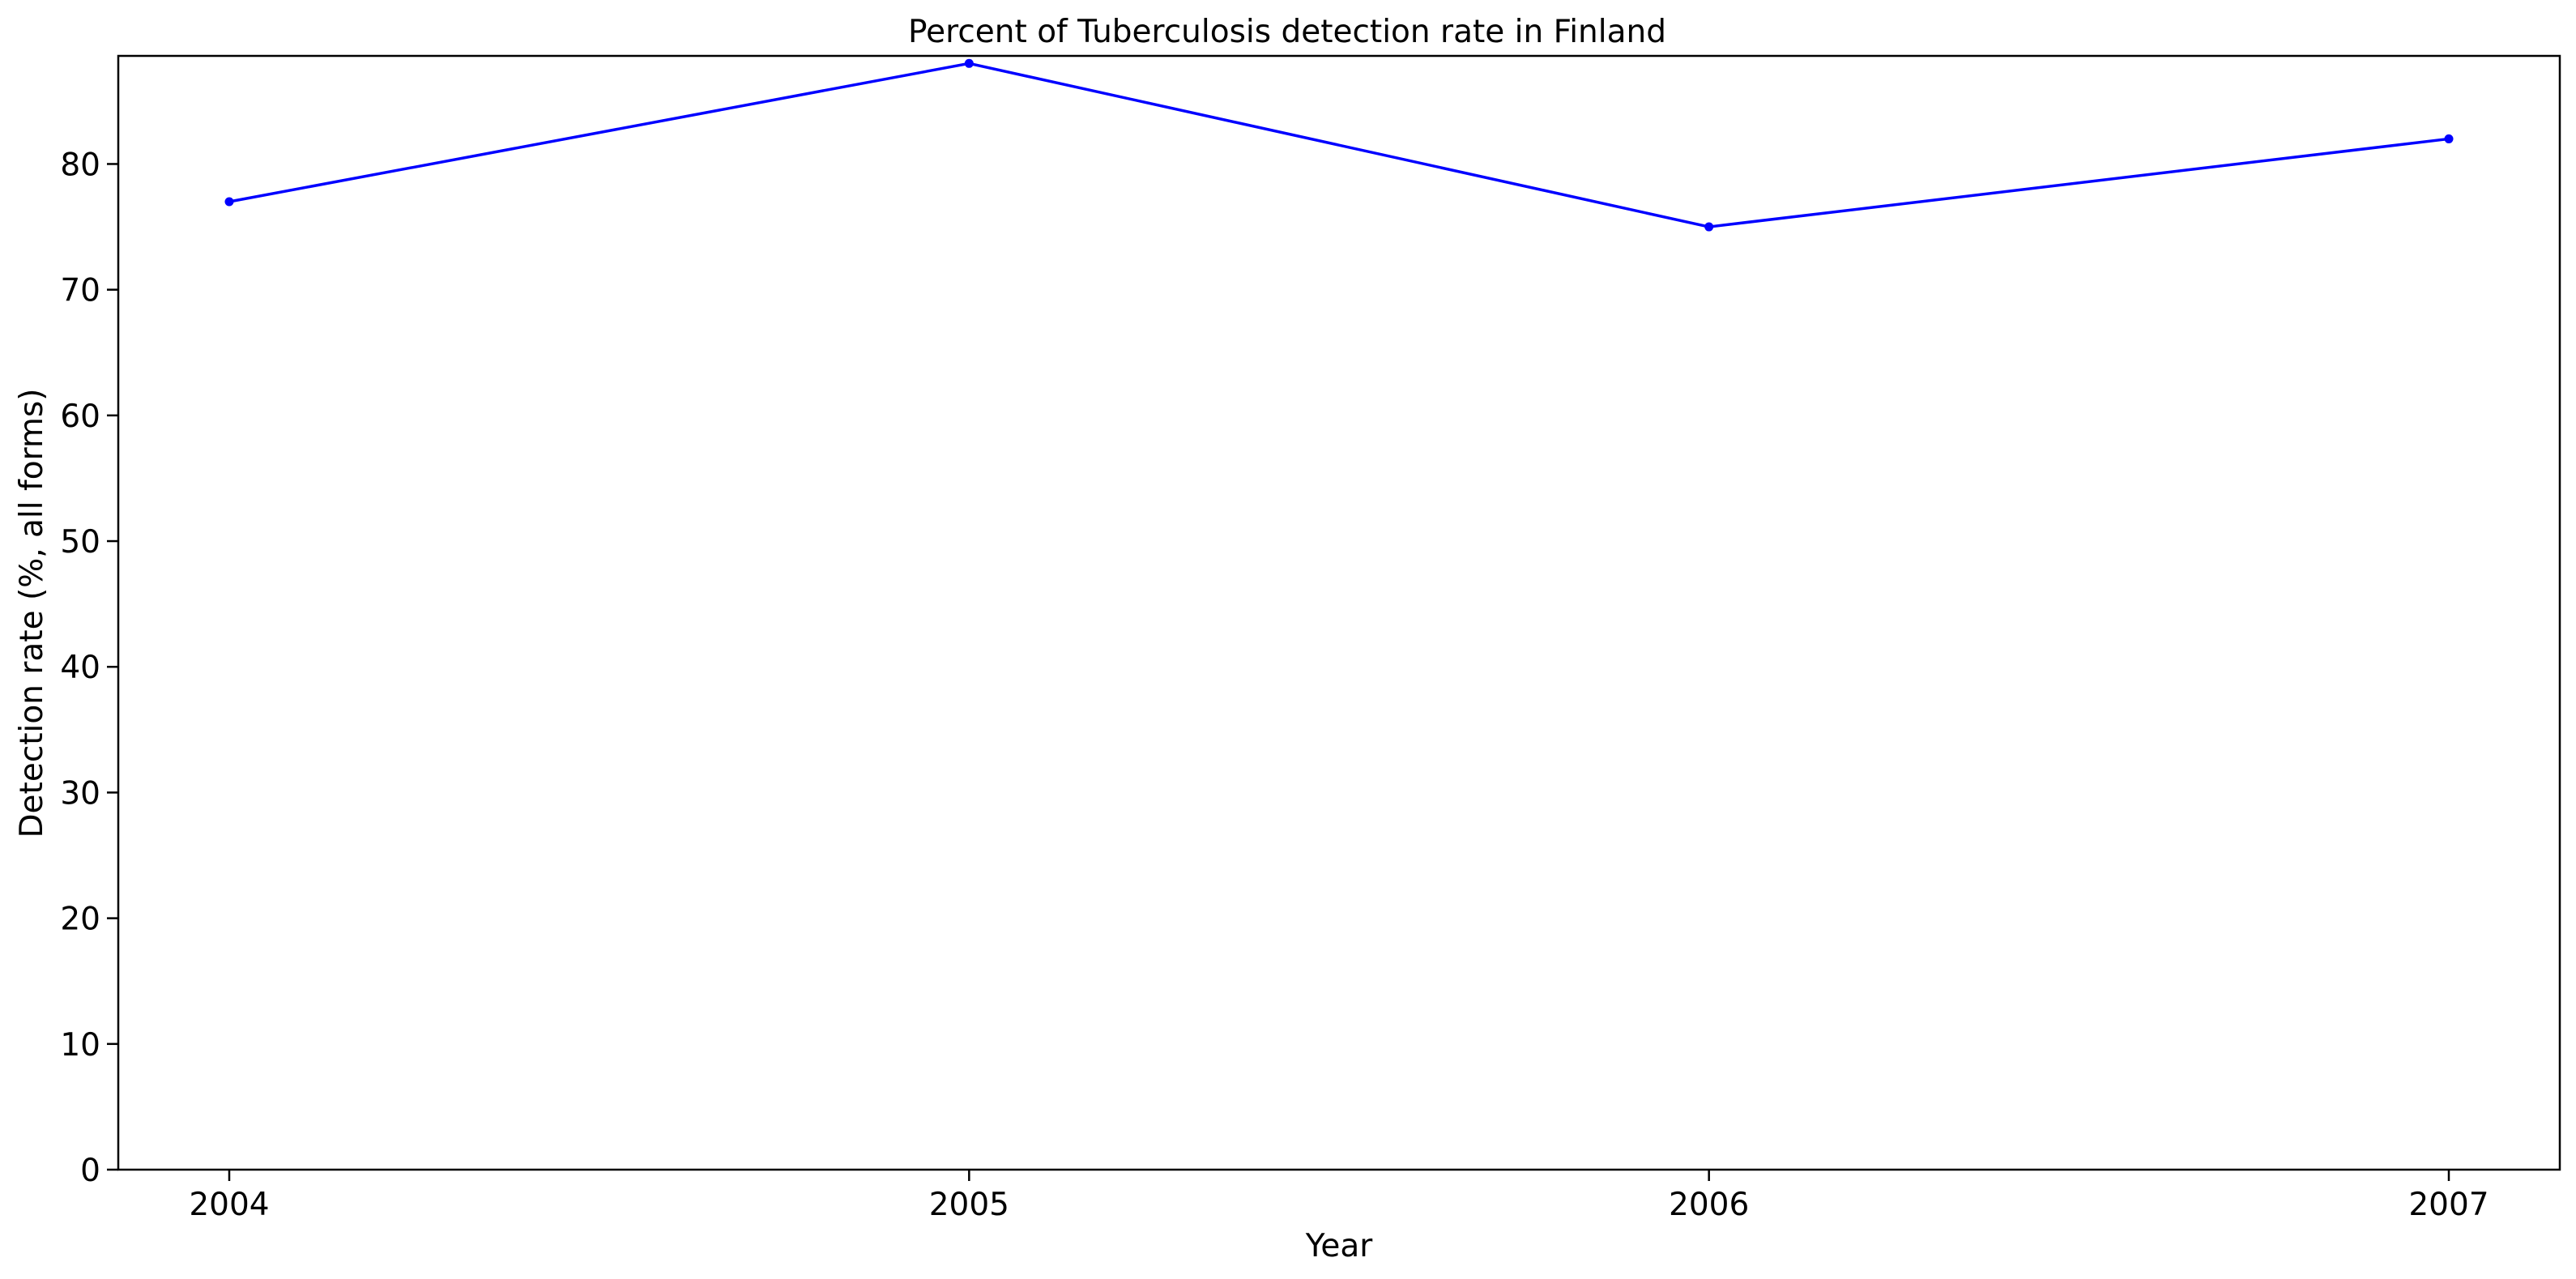 This screenshot has height=1279, width=2576. What do you see at coordinates (969, 1205) in the screenshot?
I see `x-tick-label: 2005` at bounding box center [969, 1205].